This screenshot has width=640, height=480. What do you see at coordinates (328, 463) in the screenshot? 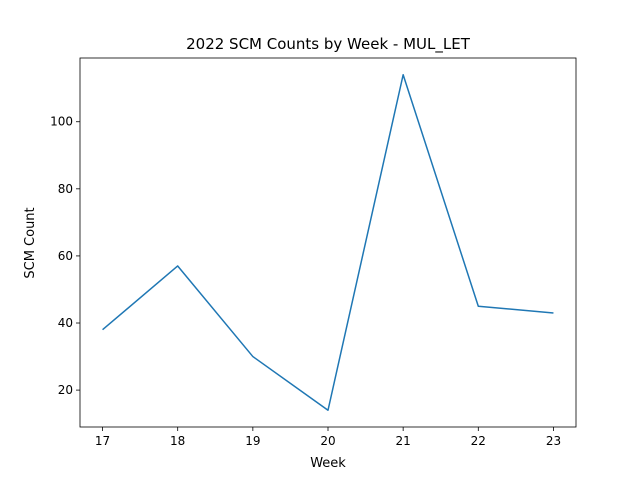
I see `x-axis-label: Week` at bounding box center [328, 463].